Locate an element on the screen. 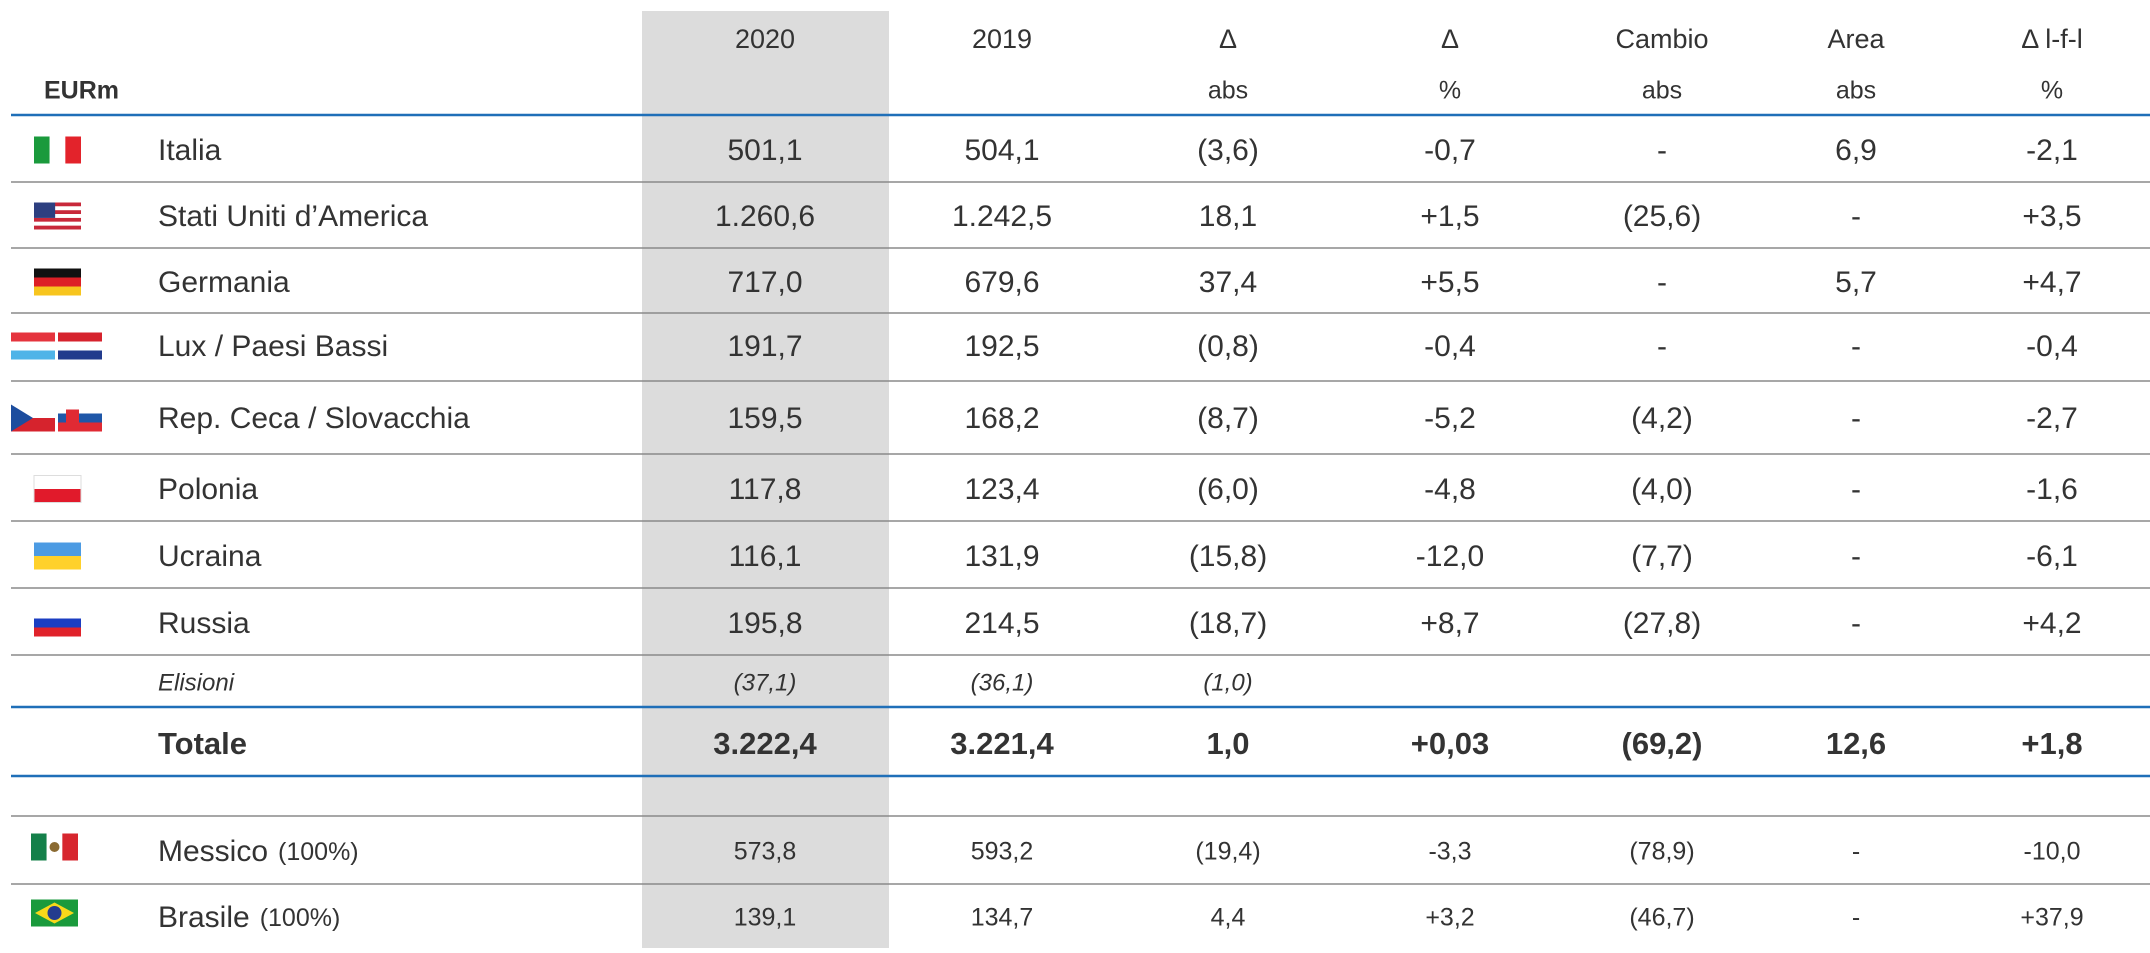  cell-value: (6,0) is located at coordinates (1228, 489).